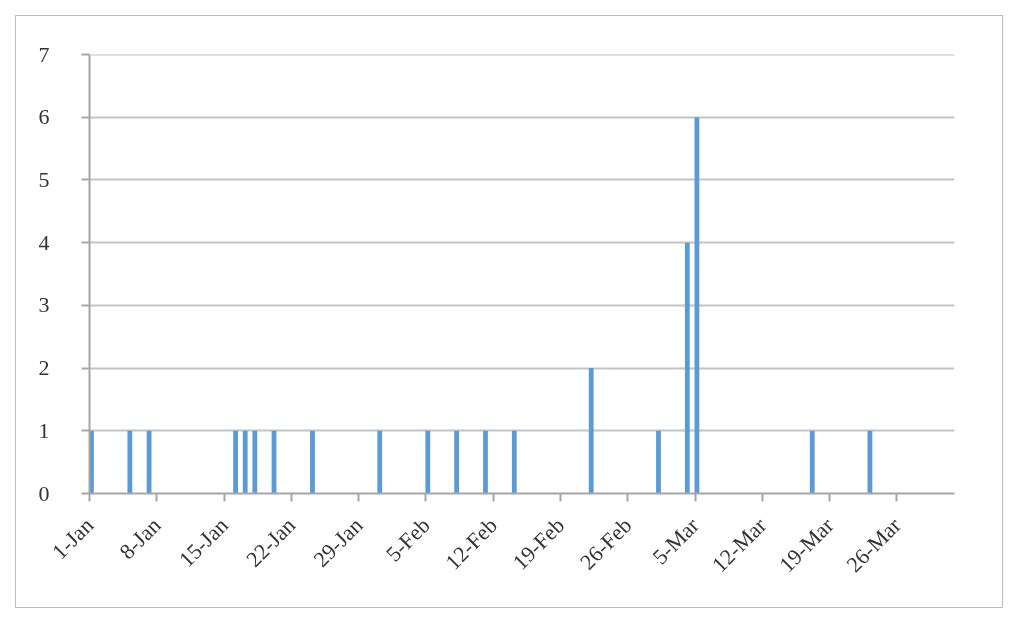 Image resolution: width=1023 pixels, height=625 pixels. Describe the element at coordinates (44, 493) in the screenshot. I see `y-tick-label: 0` at that location.